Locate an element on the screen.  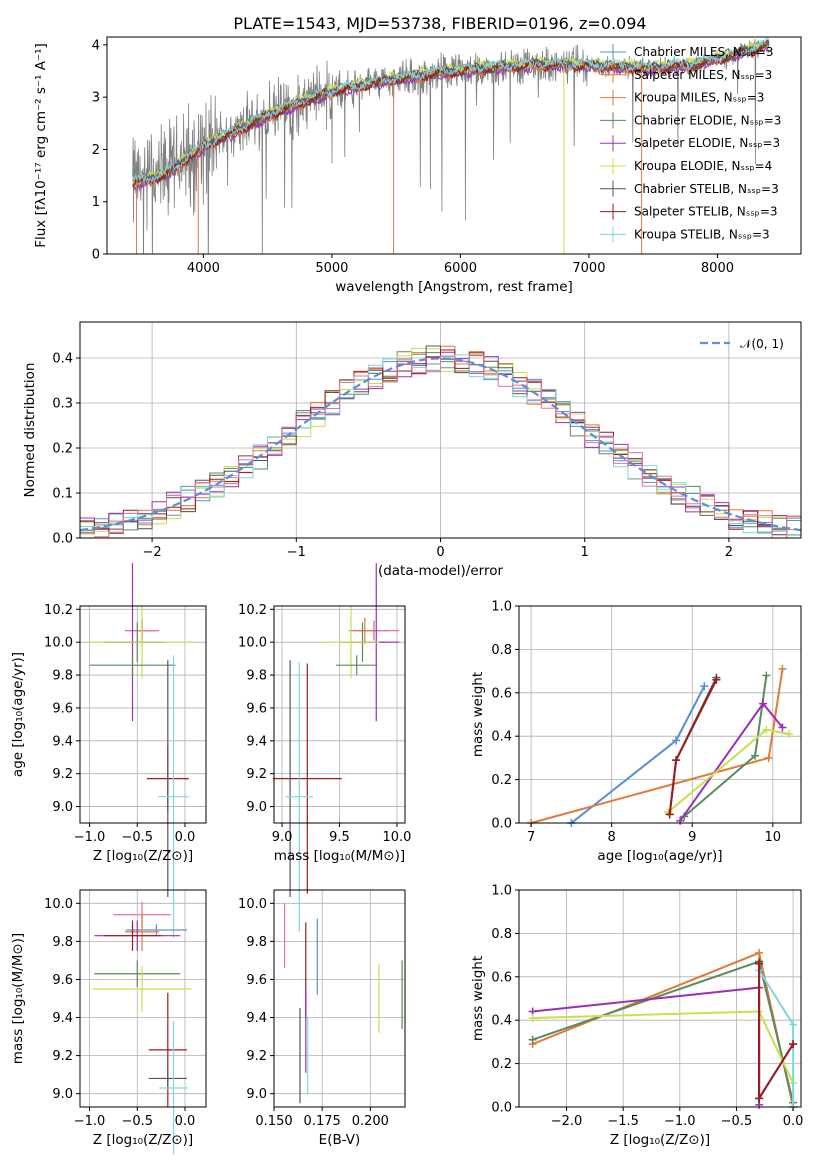
x-tick-label: −1.5 is located at coordinates (623, 1121).